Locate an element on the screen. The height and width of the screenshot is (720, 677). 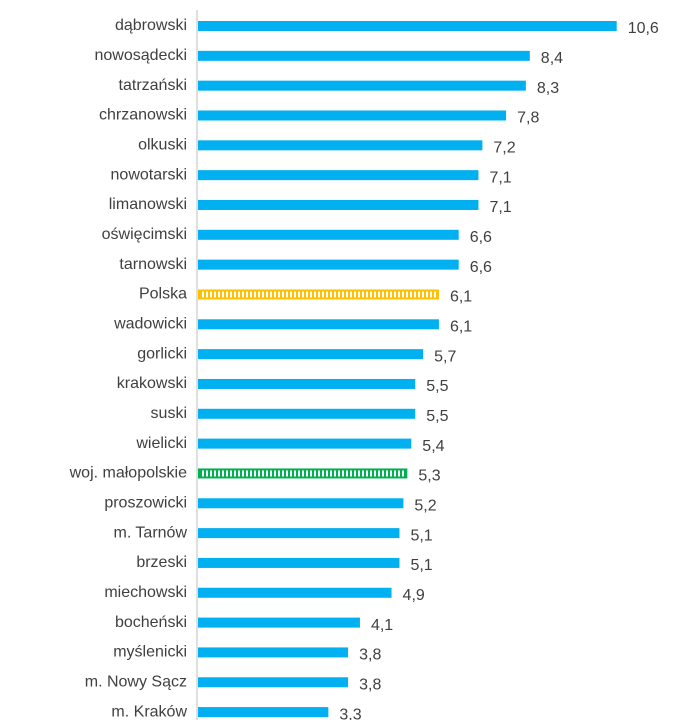
value-label: 10,6 is located at coordinates (643, 28).